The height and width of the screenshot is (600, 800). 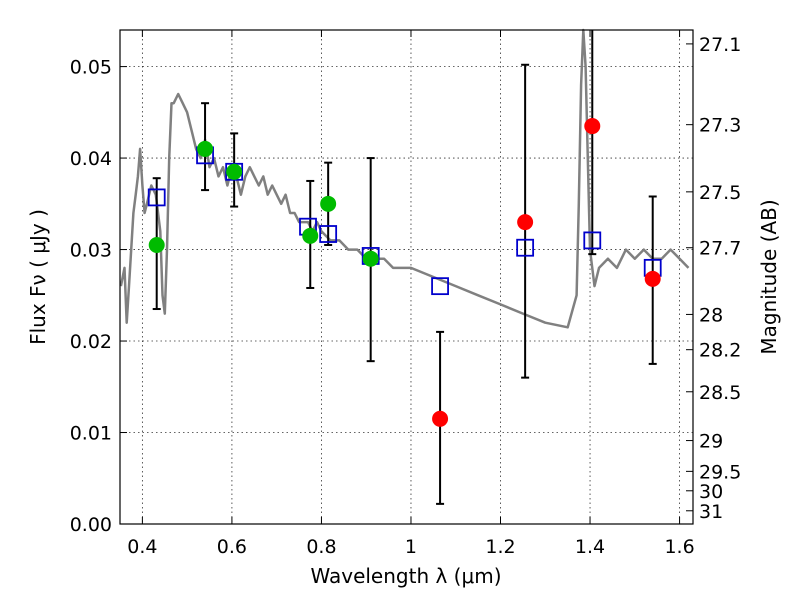 What do you see at coordinates (720, 249) in the screenshot?
I see `right-tick-label: 27.7` at bounding box center [720, 249].